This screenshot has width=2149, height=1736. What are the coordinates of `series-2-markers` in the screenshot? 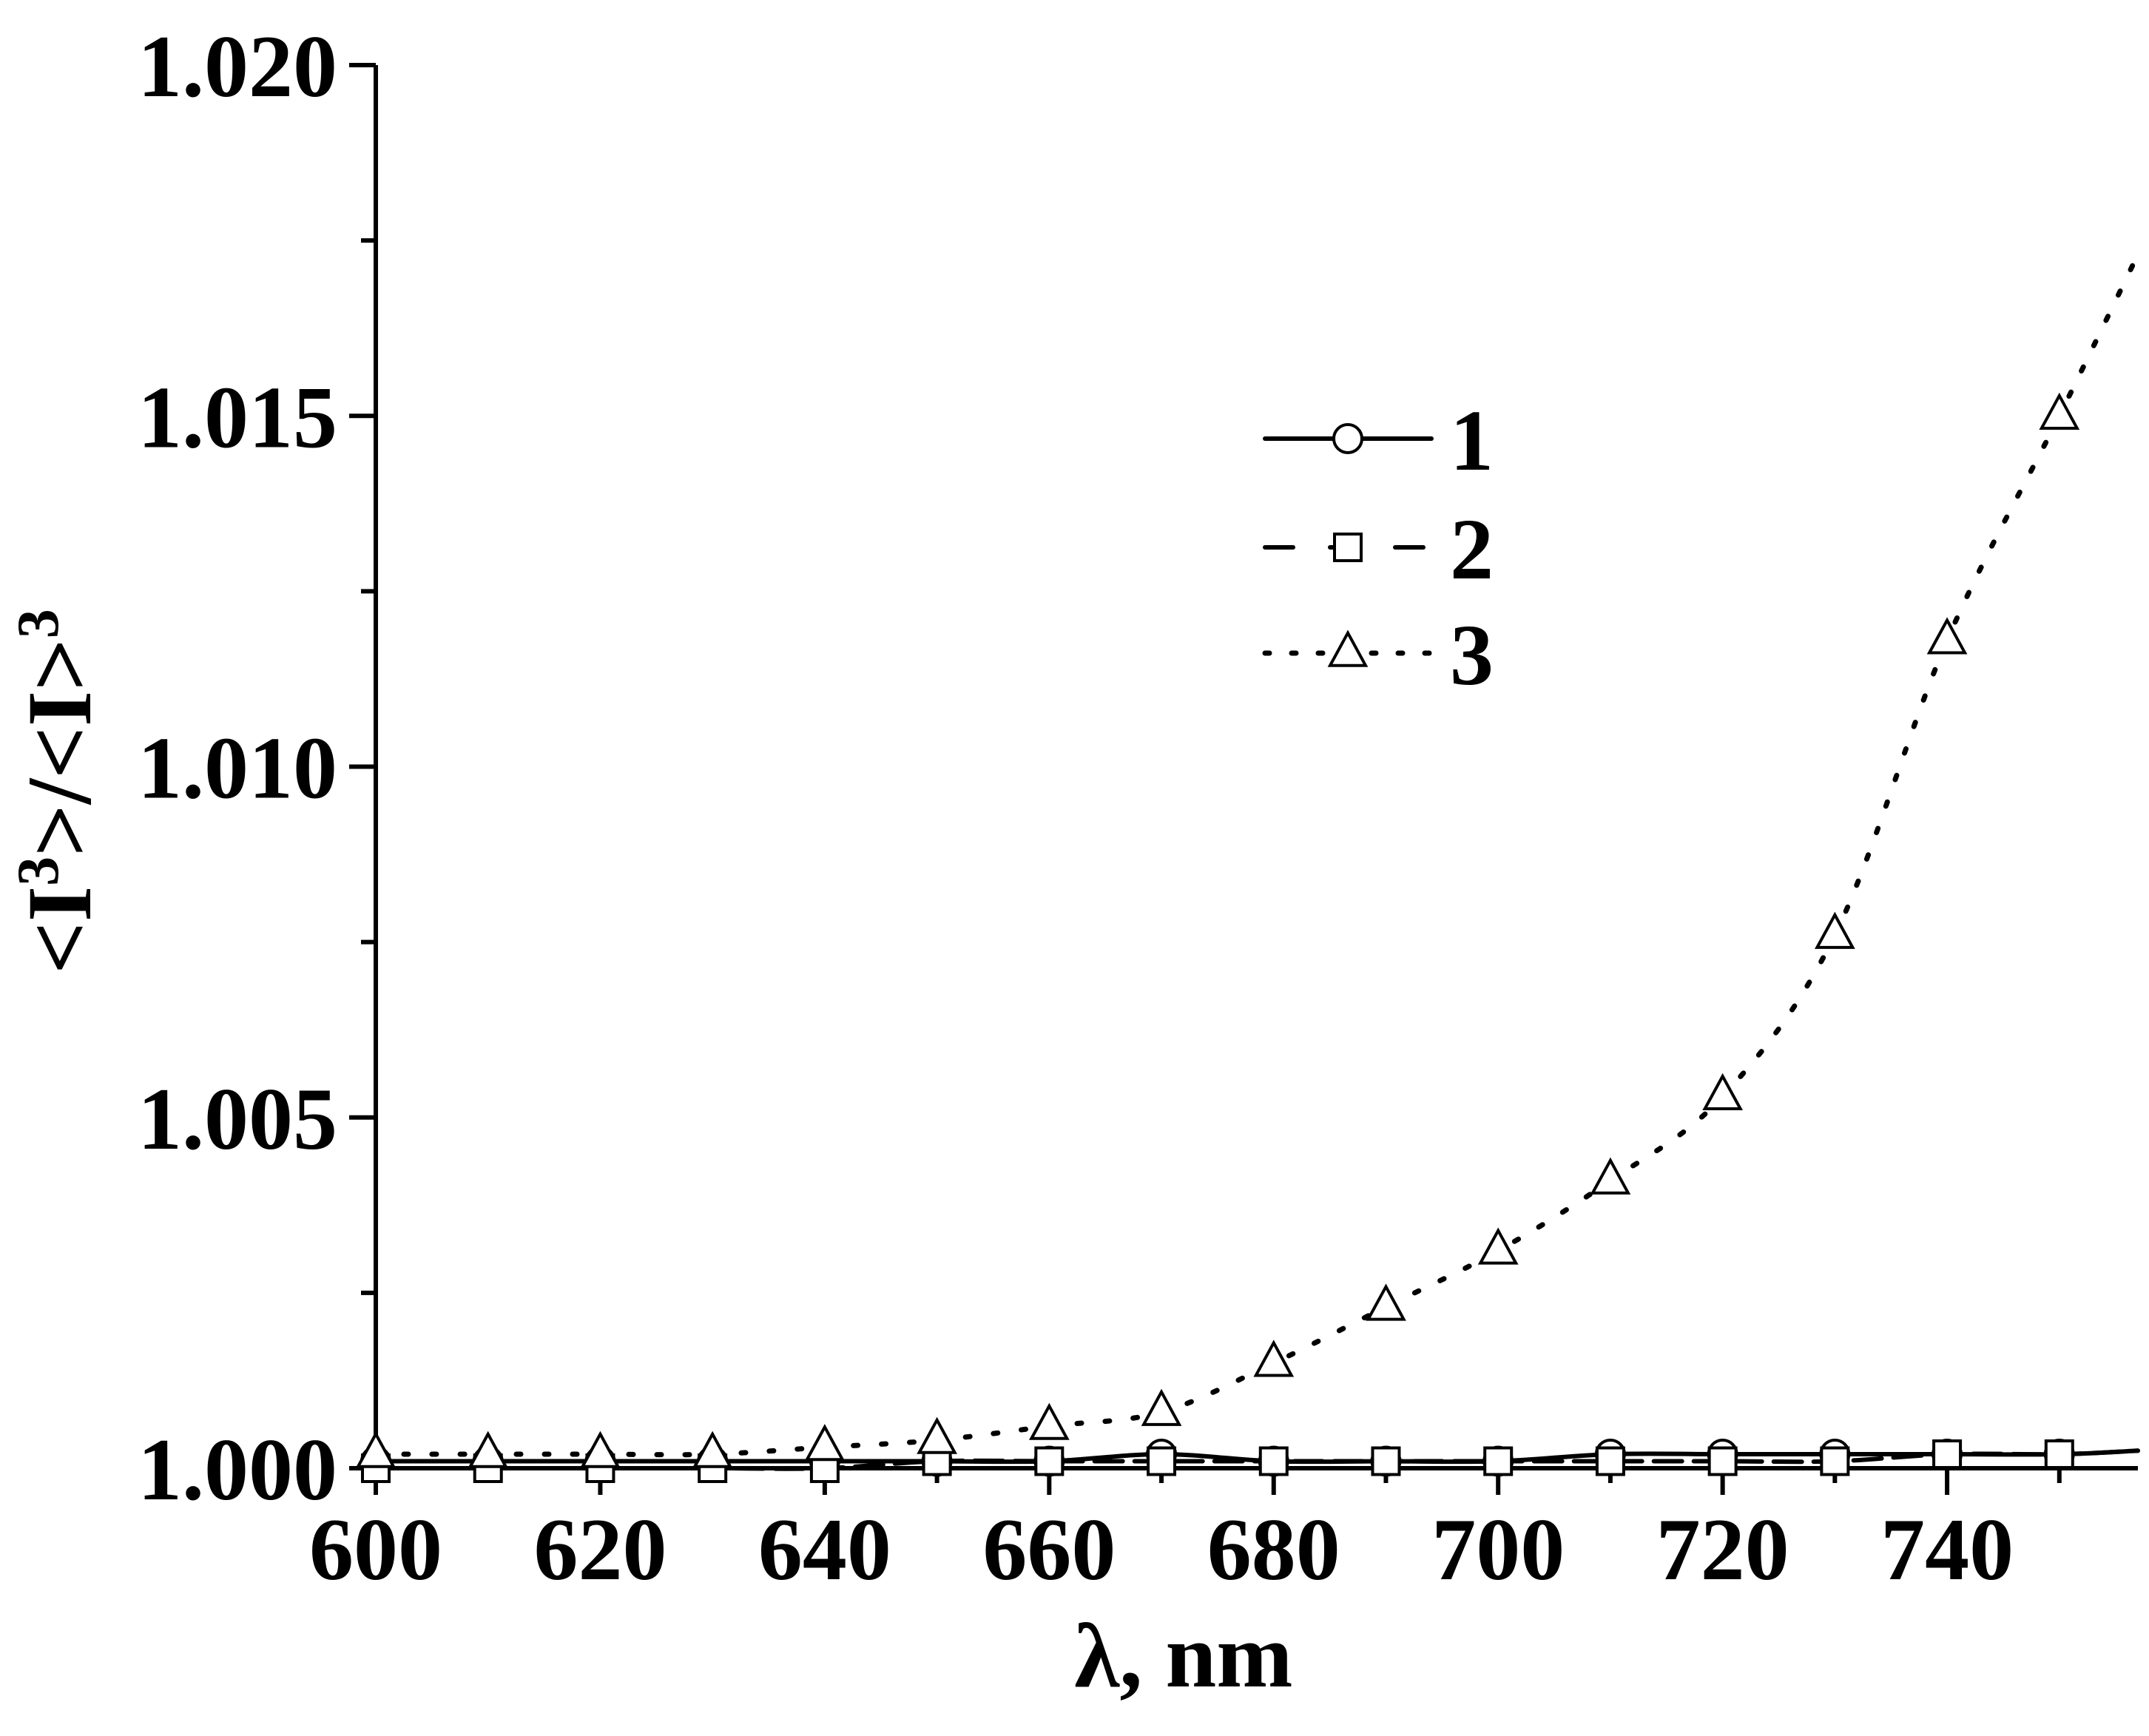 It's located at (1217, 1461).